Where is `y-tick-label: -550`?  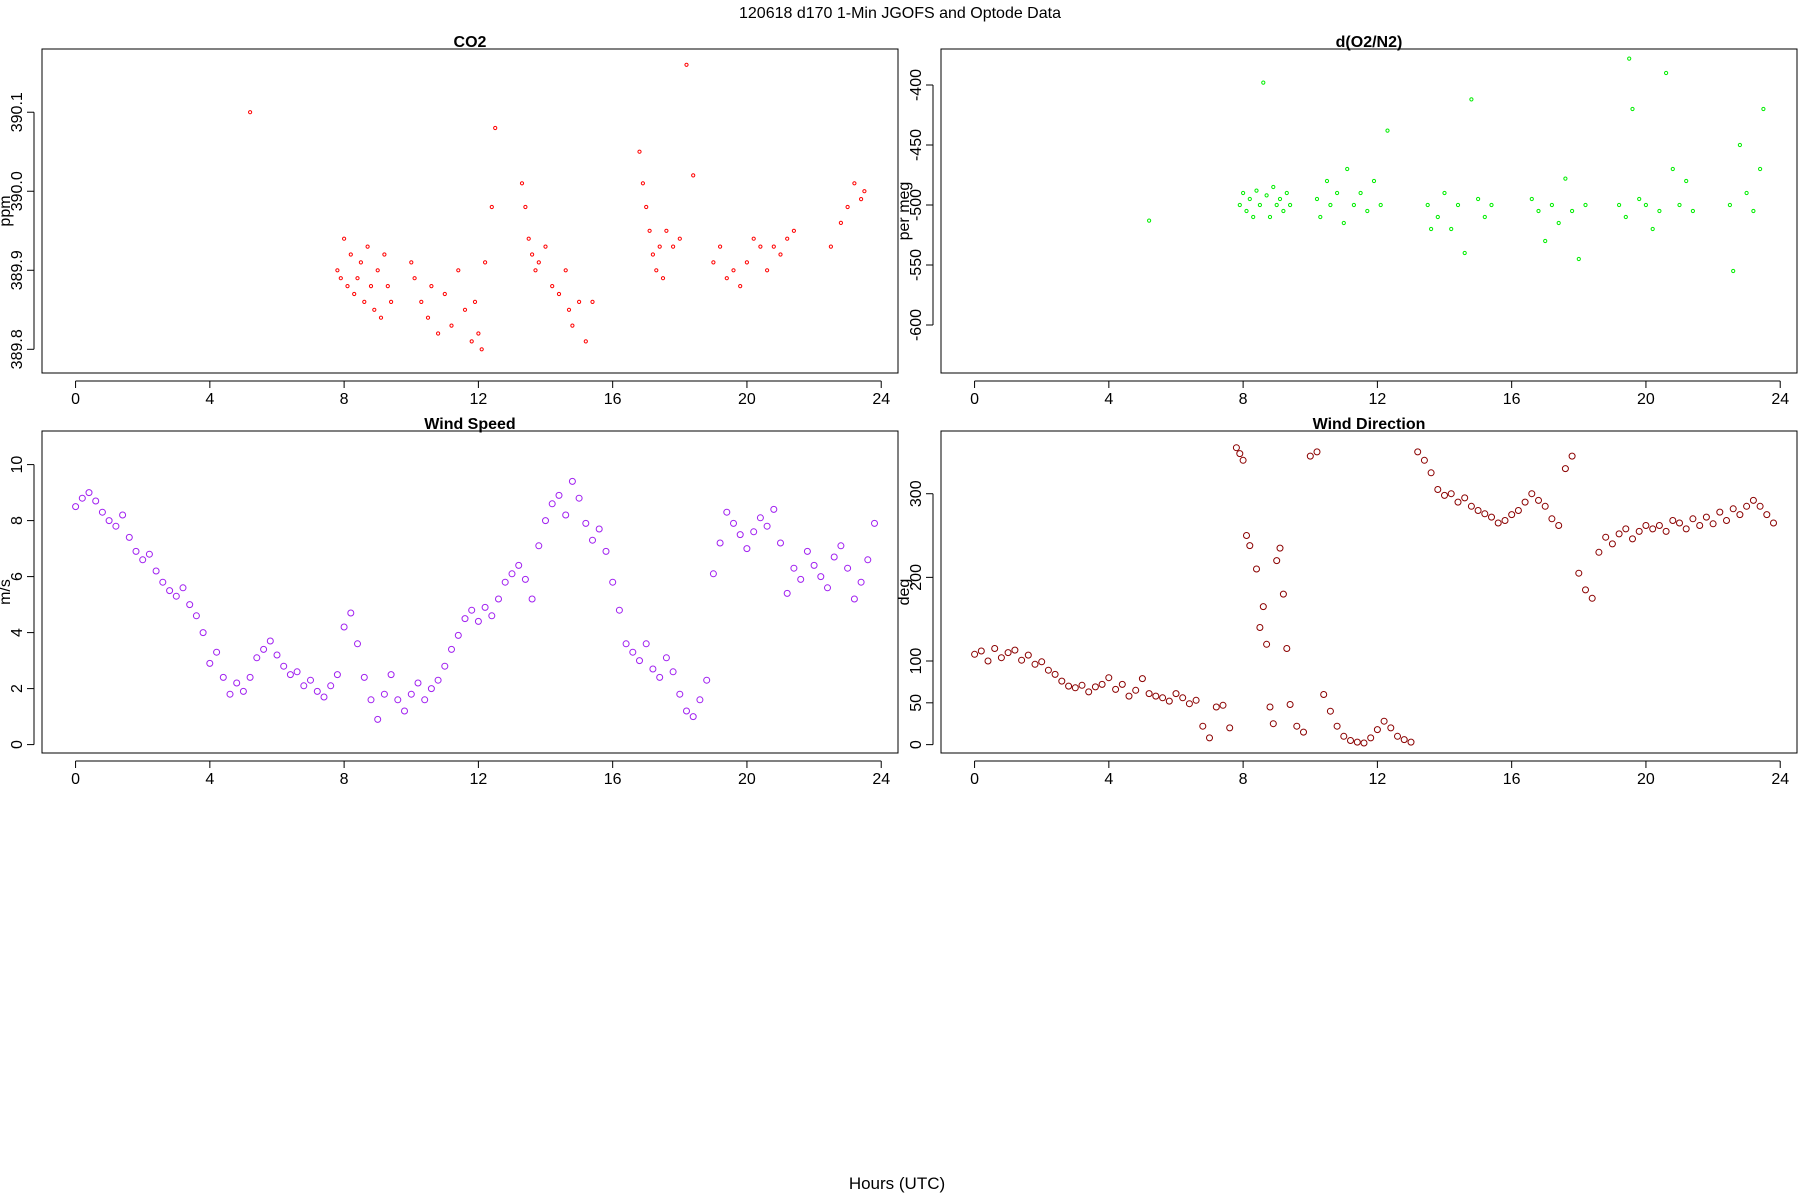 y-tick-label: -550 is located at coordinates (916, 265).